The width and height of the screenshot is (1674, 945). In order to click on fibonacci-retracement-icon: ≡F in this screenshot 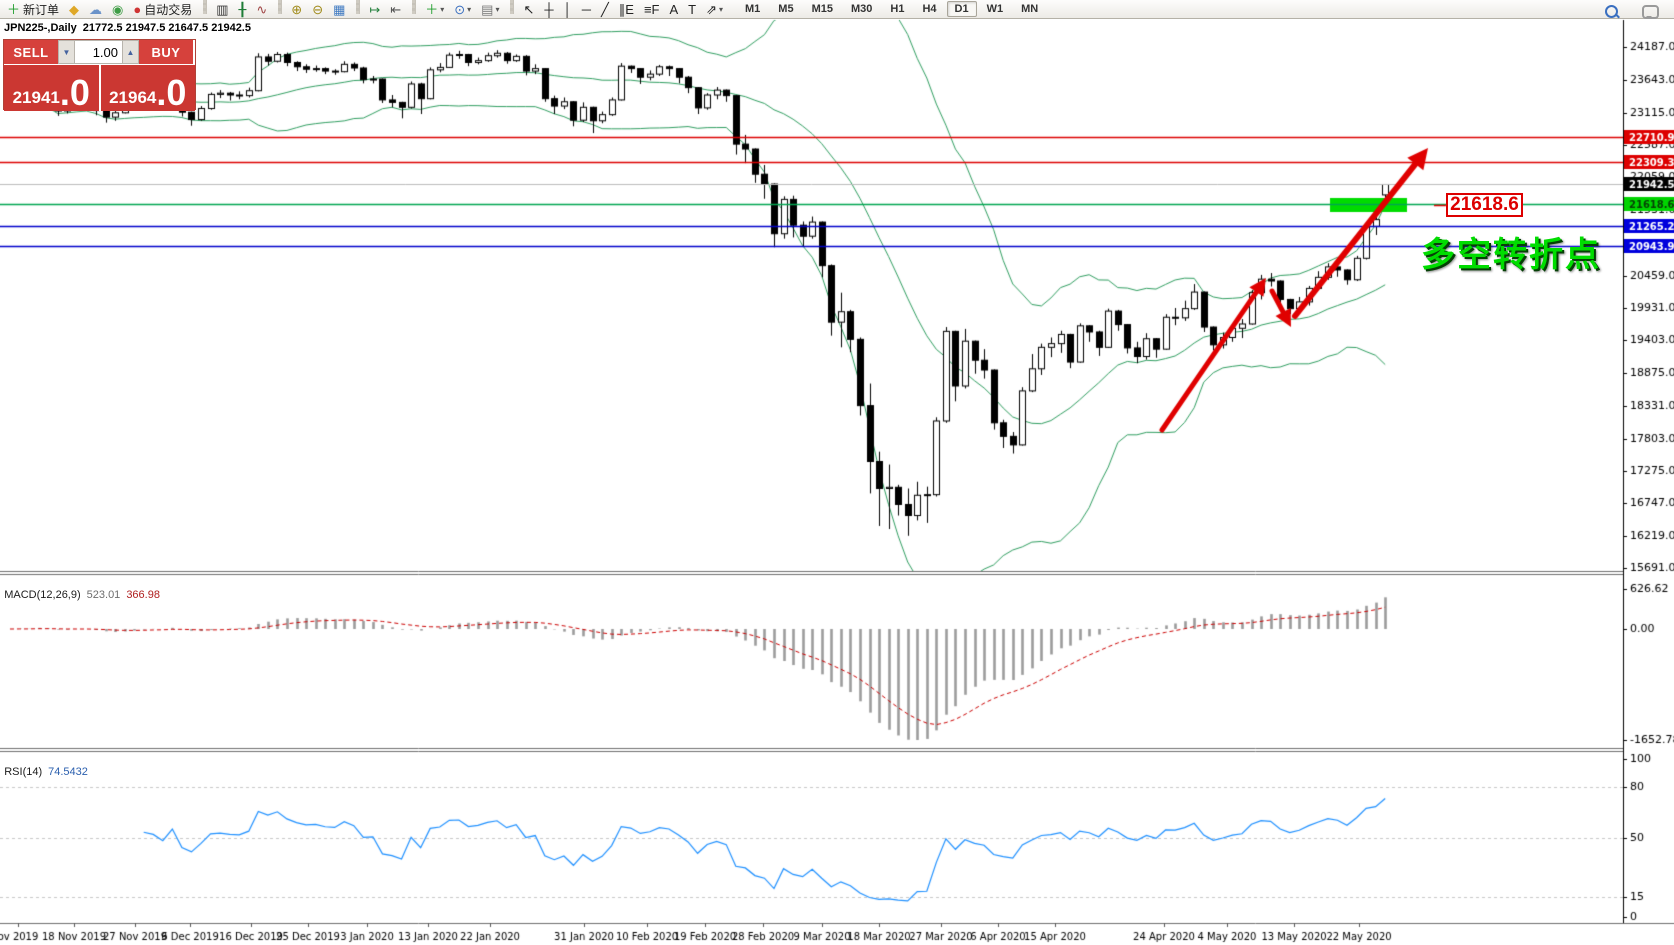, I will do `click(651, 9)`.